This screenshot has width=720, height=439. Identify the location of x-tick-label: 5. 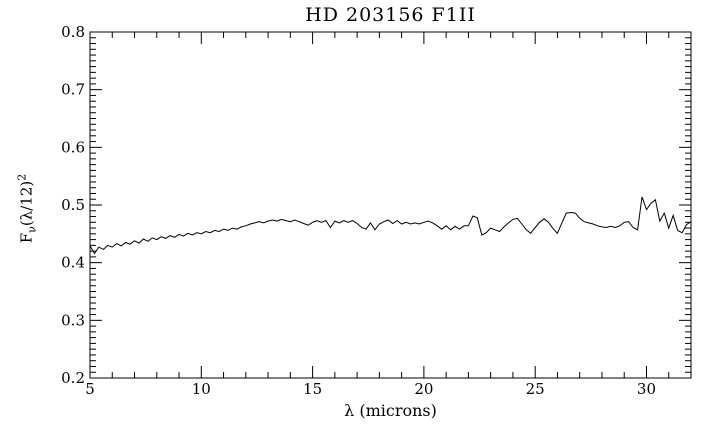
(90, 389).